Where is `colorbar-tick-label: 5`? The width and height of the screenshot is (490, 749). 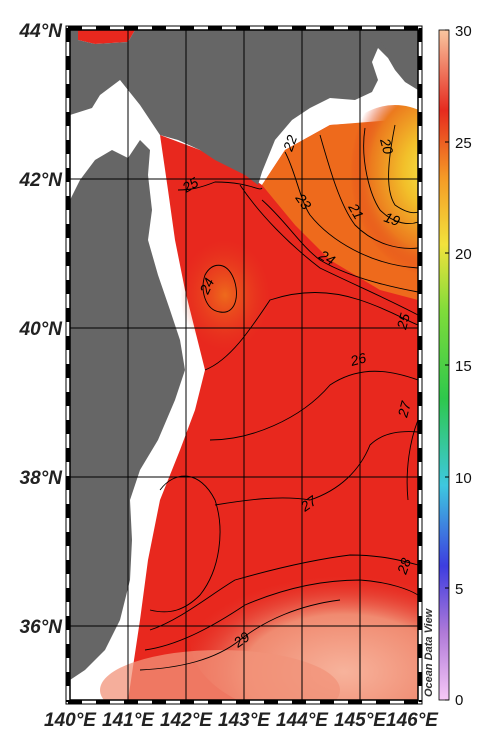 colorbar-tick-label: 5 is located at coordinates (459, 589).